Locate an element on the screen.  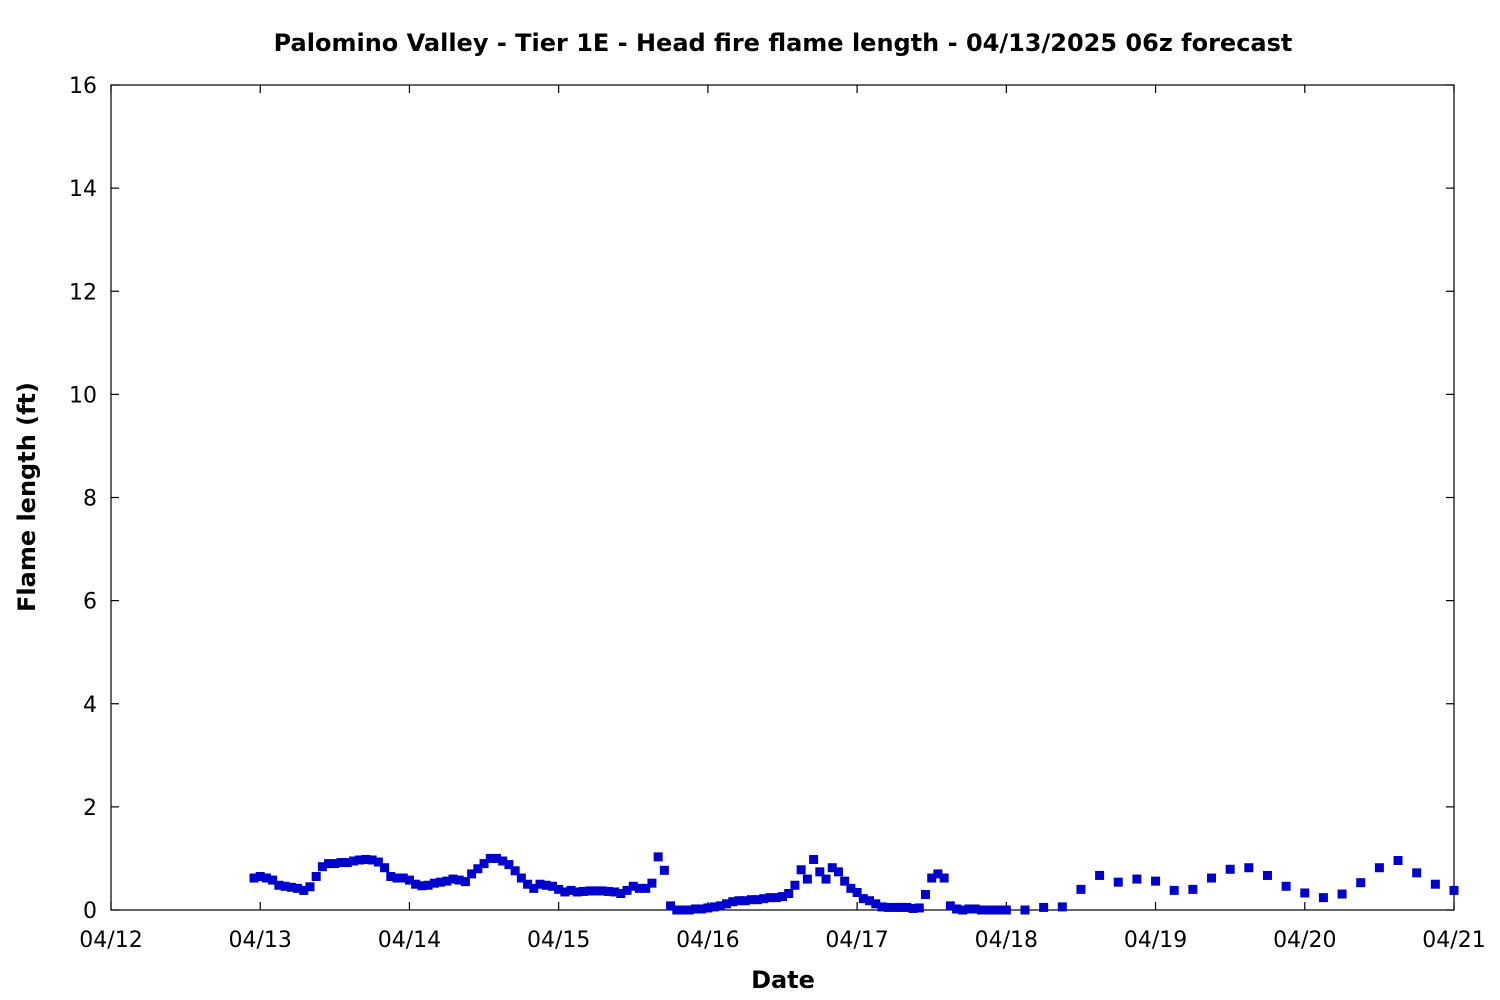
x-tick-label: 04/14 is located at coordinates (409, 940).